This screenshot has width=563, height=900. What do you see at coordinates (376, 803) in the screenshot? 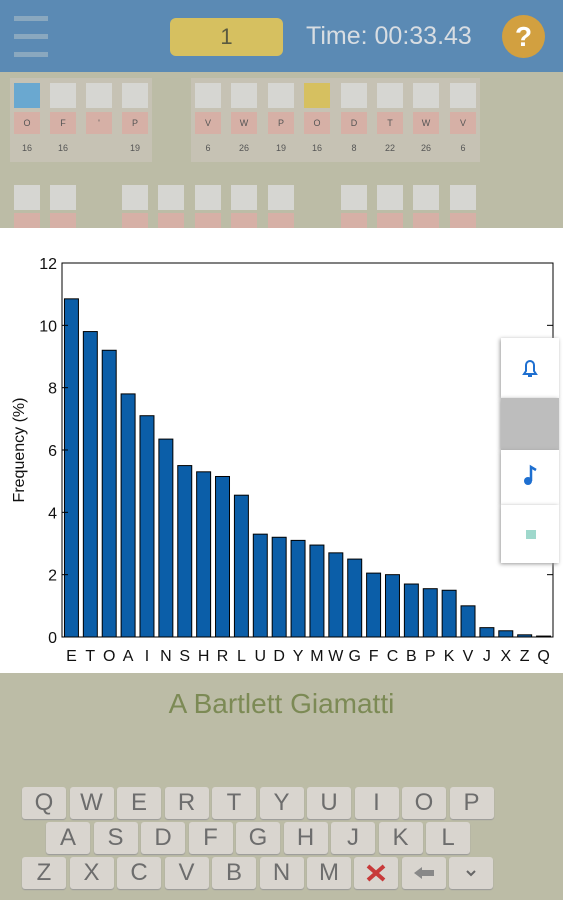
I see `key: I` at bounding box center [376, 803].